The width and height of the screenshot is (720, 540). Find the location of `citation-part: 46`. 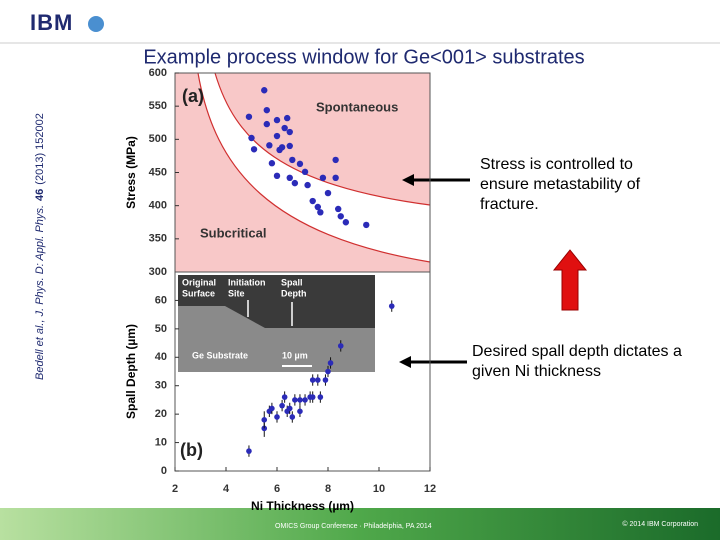

citation-part: 46 is located at coordinates (40, 195).